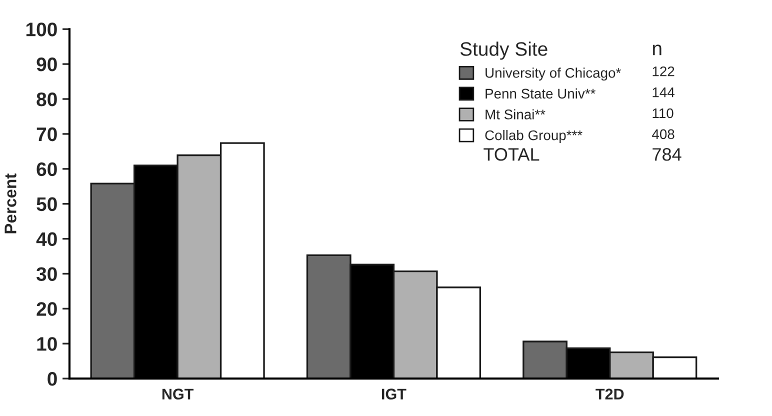 The height and width of the screenshot is (416, 772). I want to click on annotation: 784, so click(667, 154).